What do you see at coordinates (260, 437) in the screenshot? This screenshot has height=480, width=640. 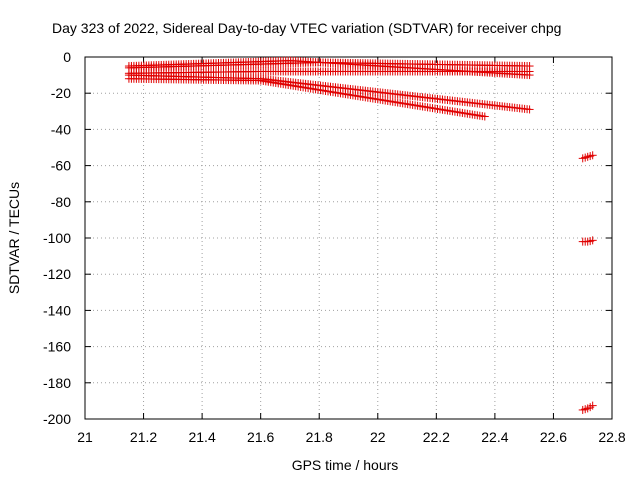 I see `x-tick-label: 21.6` at bounding box center [260, 437].